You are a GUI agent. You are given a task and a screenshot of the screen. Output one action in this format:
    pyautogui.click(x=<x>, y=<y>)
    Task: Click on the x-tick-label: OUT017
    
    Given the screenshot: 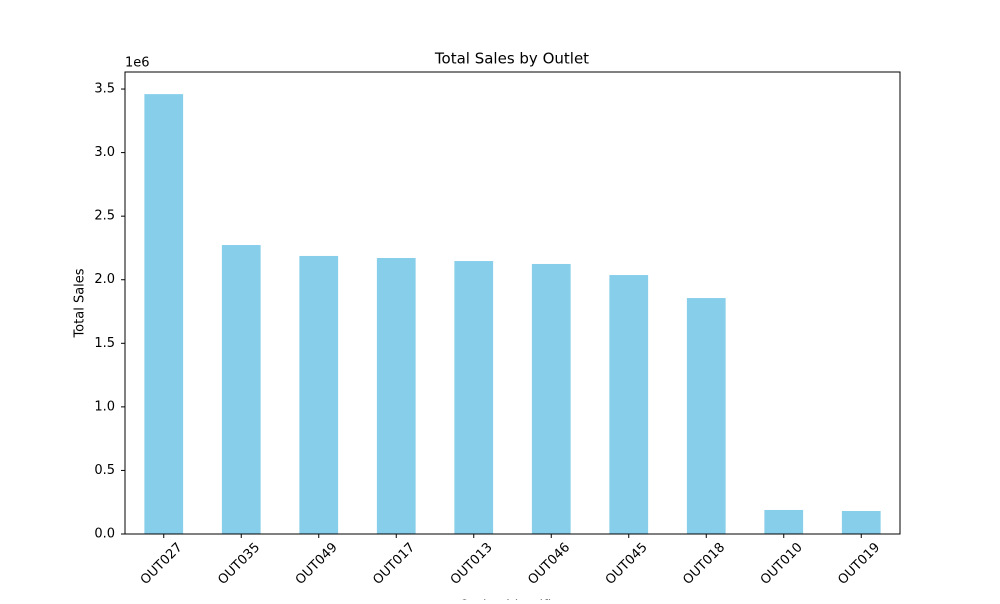 What is the action you would take?
    pyautogui.click(x=394, y=564)
    